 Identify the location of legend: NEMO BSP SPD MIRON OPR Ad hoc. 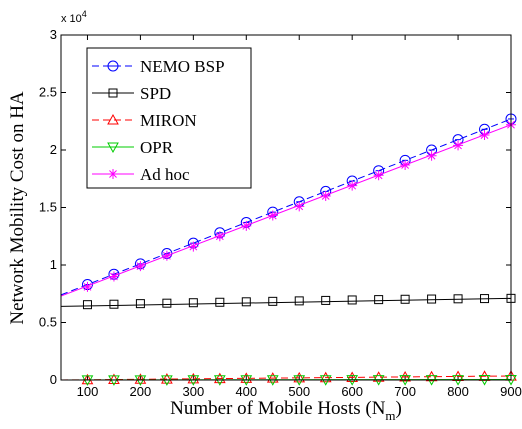
(169, 118).